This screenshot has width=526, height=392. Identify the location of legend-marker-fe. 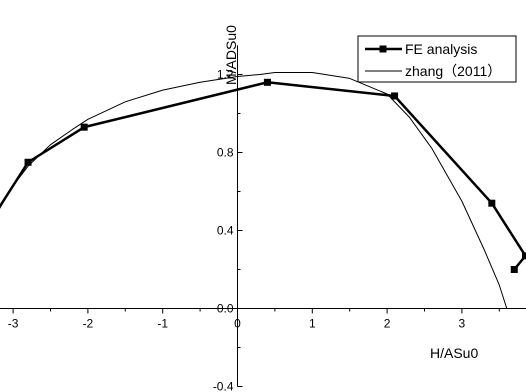
(383, 49).